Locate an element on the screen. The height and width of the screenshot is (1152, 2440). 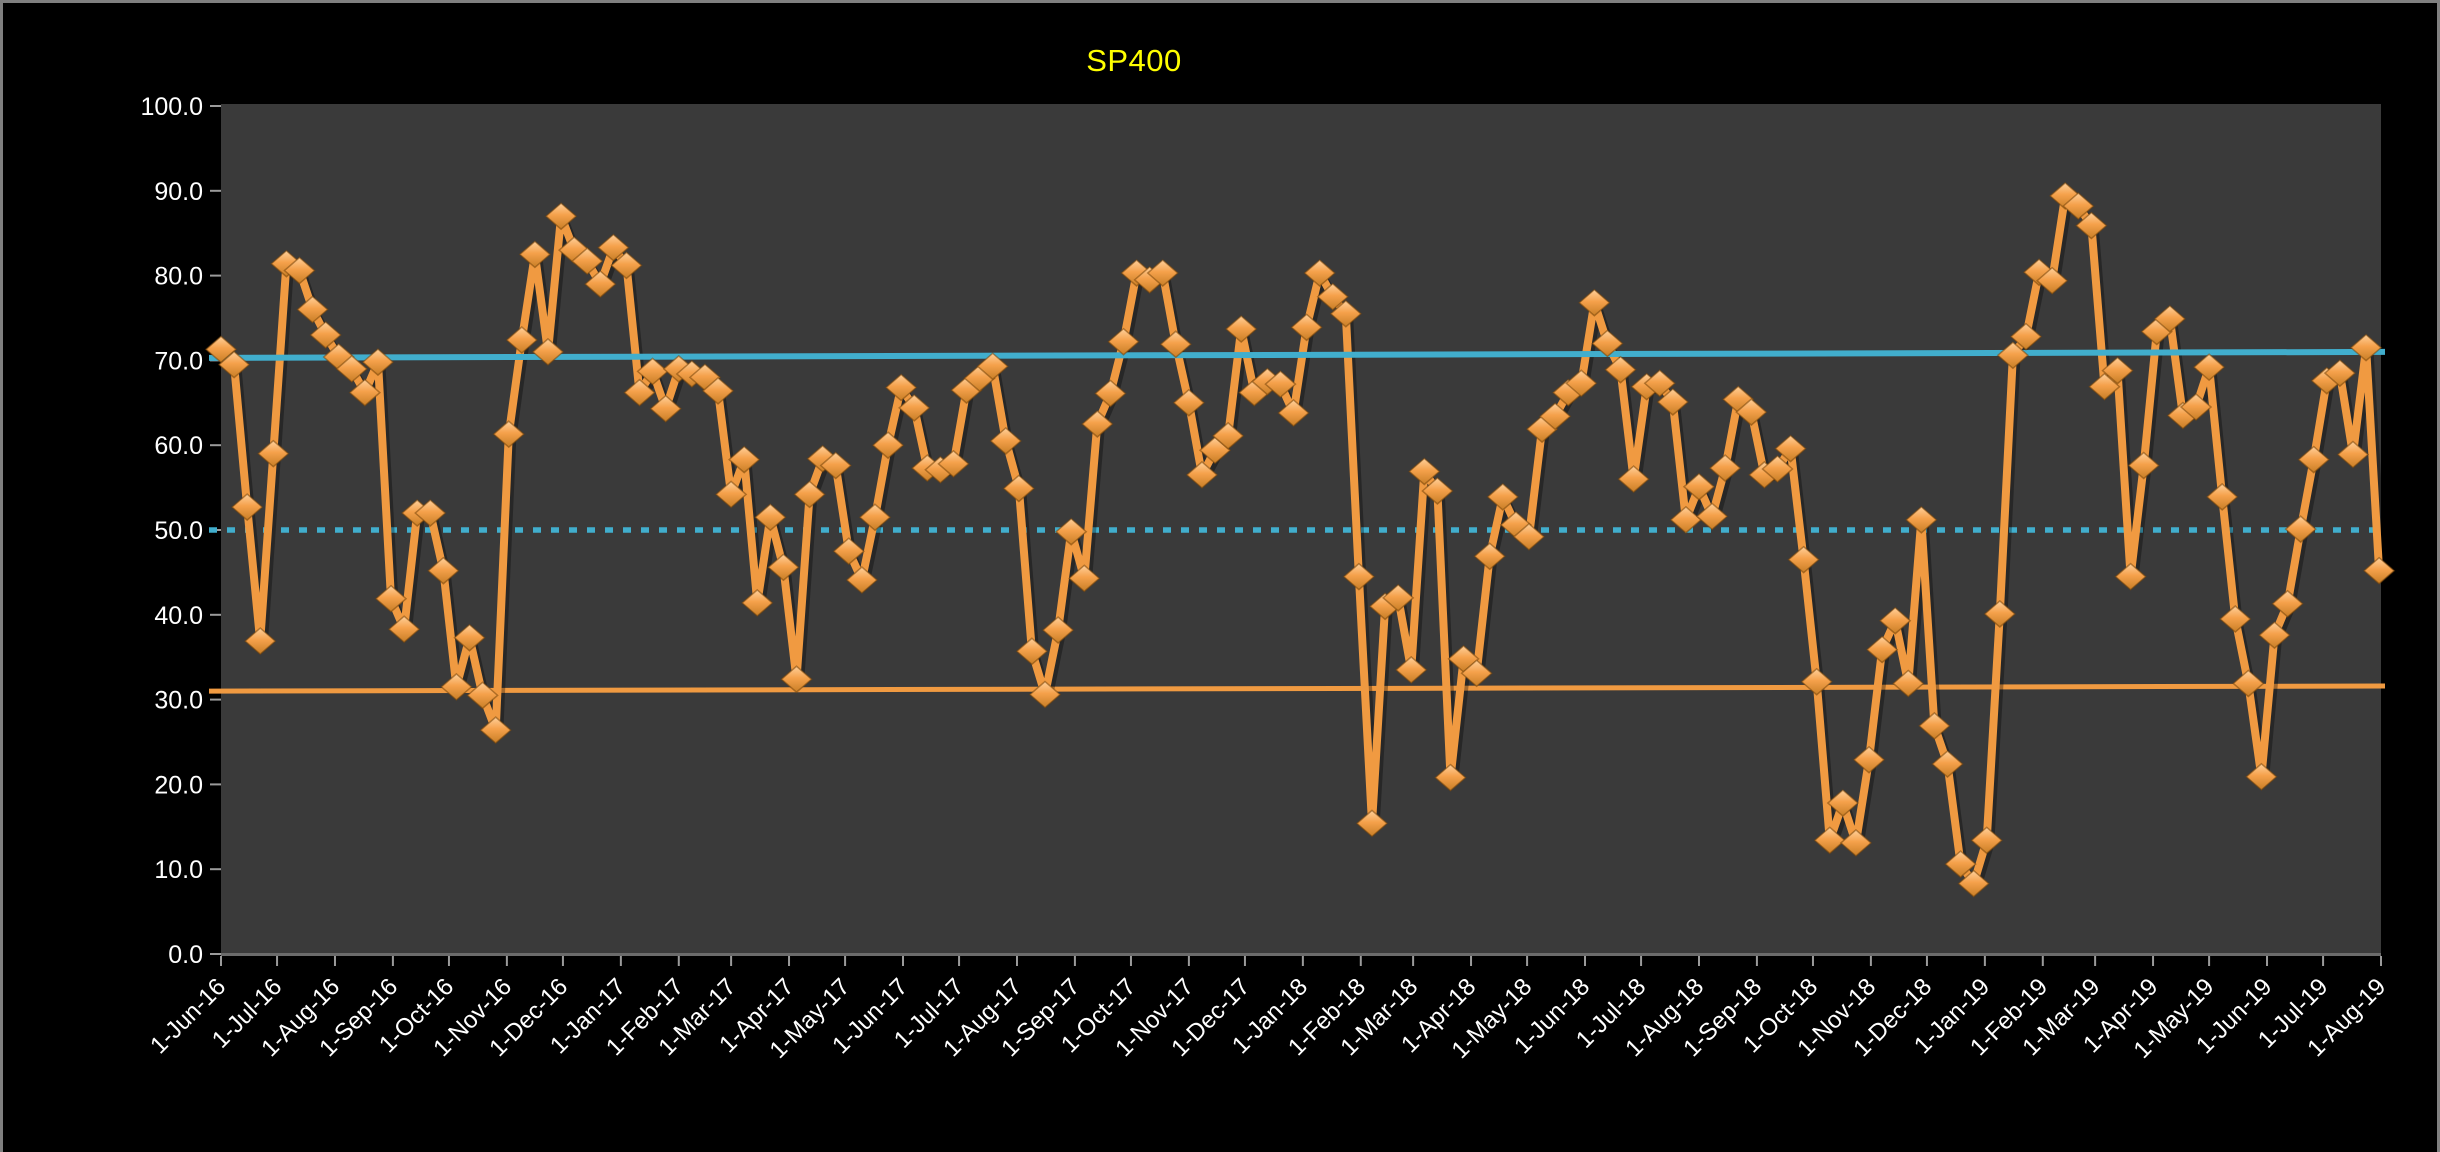
chart-title: SP400 is located at coordinates (1134, 60).